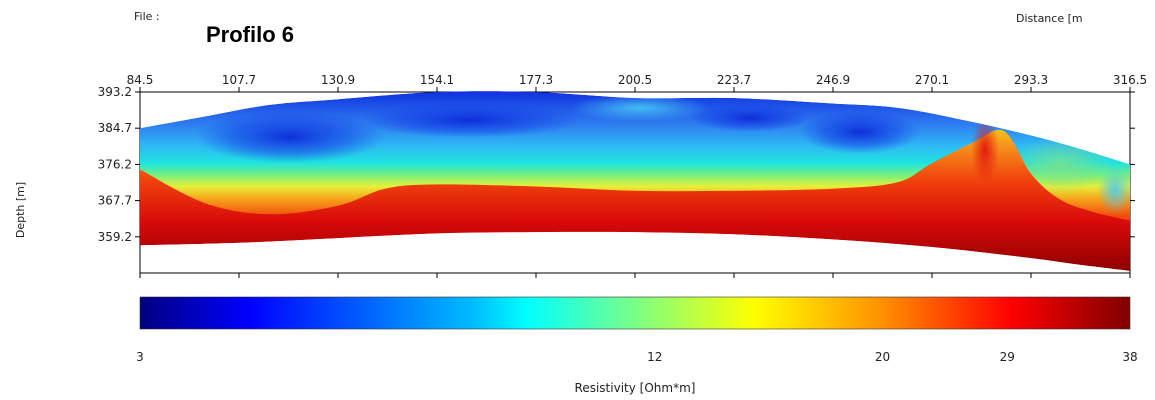 The width and height of the screenshot is (1155, 400). I want to click on colorbar-tick-label: 20, so click(882, 357).